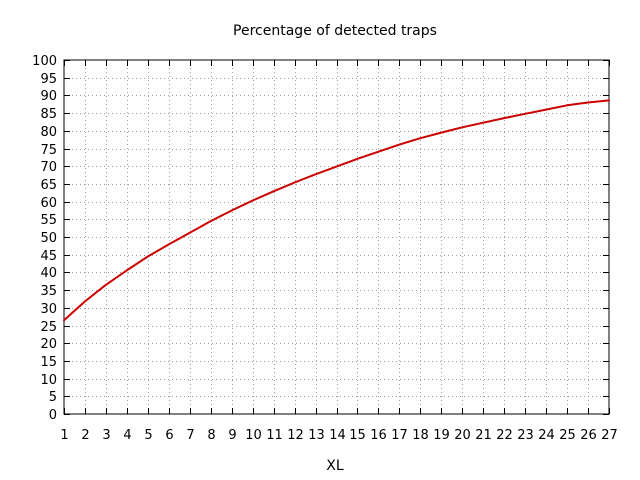 Image resolution: width=640 pixels, height=480 pixels. Describe the element at coordinates (48, 167) in the screenshot. I see `y-tick-label: 70` at that location.